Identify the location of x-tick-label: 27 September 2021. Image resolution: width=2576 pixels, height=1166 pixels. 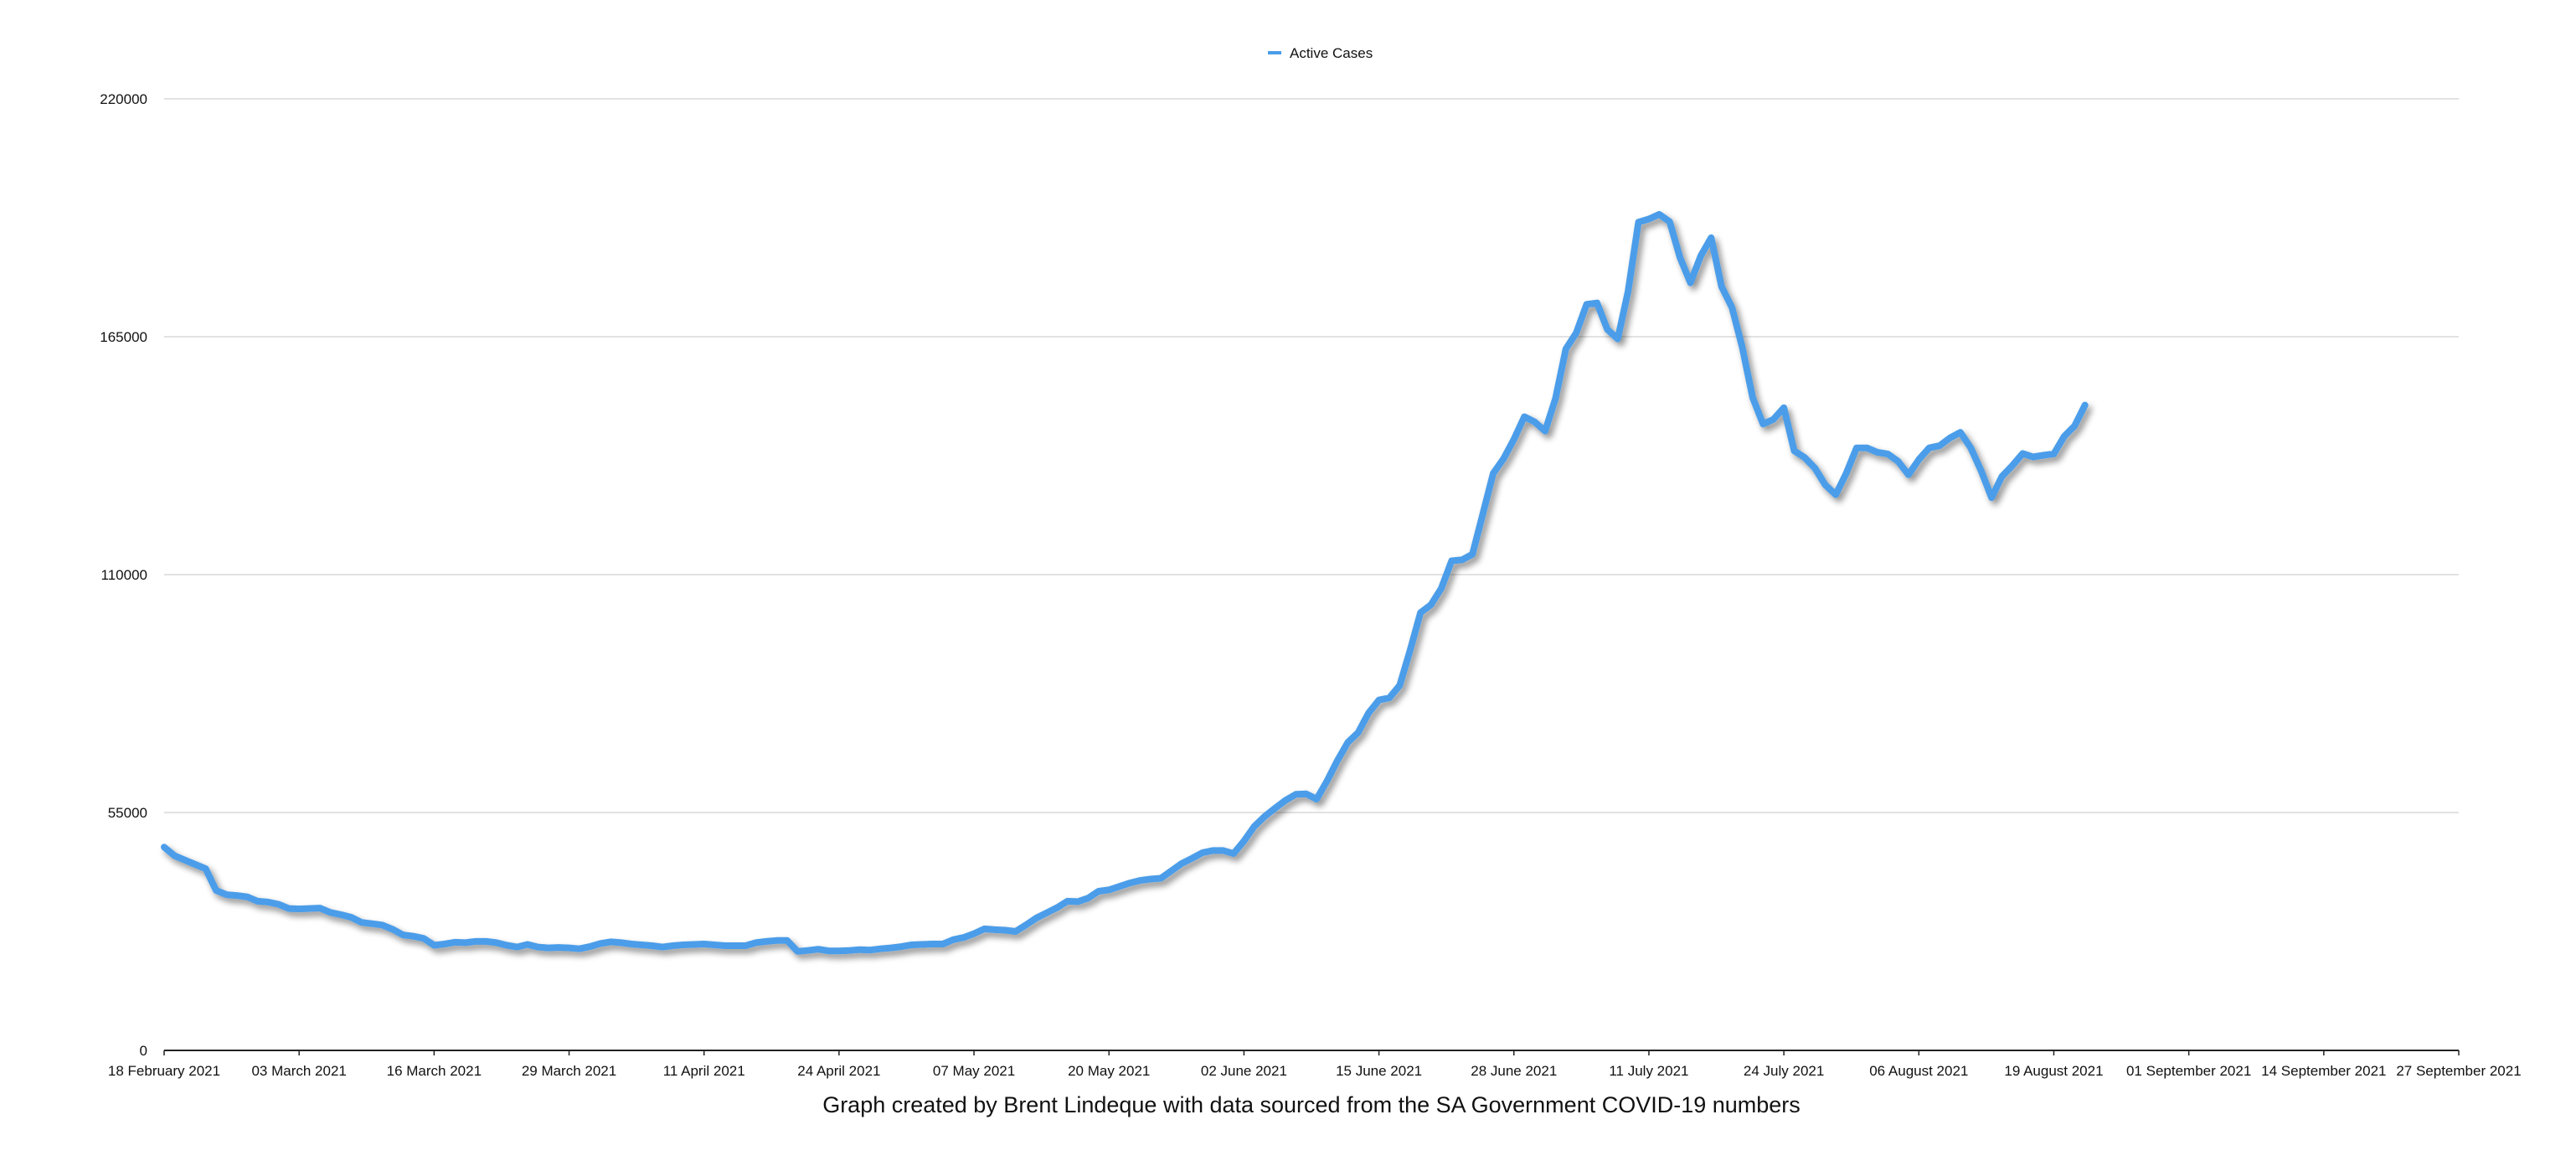
(2458, 1071).